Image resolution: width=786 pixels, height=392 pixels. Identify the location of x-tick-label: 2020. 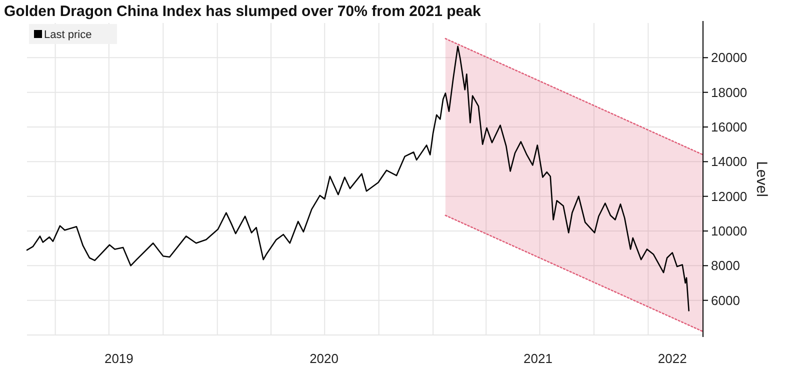
(324, 358).